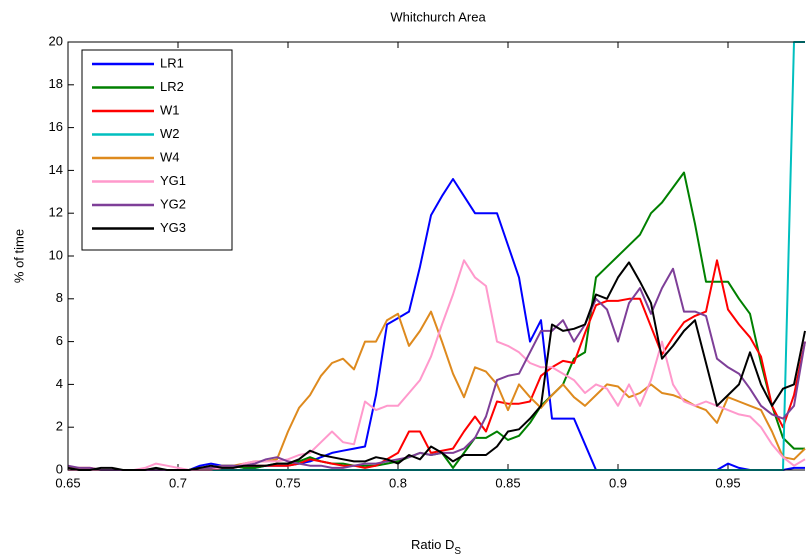 The image size is (809, 560). What do you see at coordinates (507, 482) in the screenshot?
I see `x-tick-label: 0.85` at bounding box center [507, 482].